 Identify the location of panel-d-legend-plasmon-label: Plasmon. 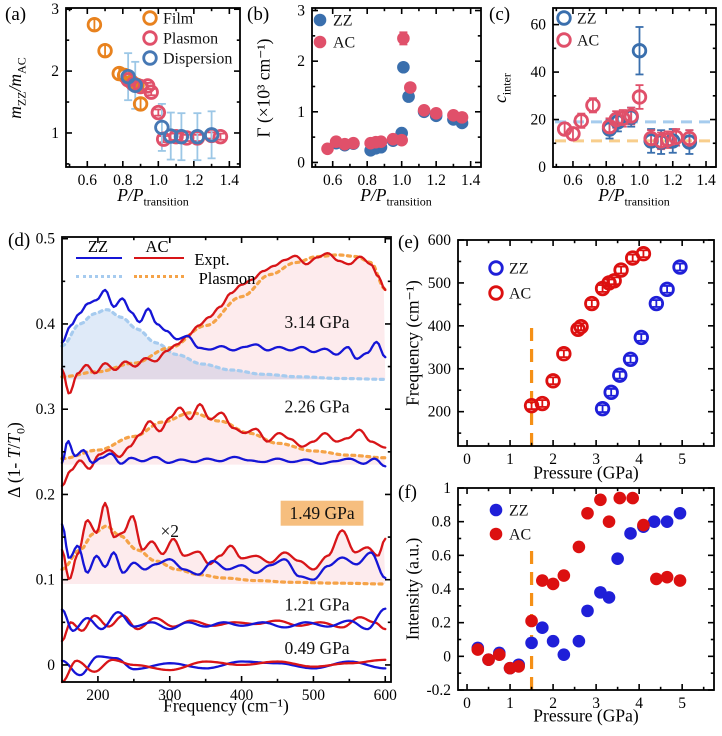
(227, 278).